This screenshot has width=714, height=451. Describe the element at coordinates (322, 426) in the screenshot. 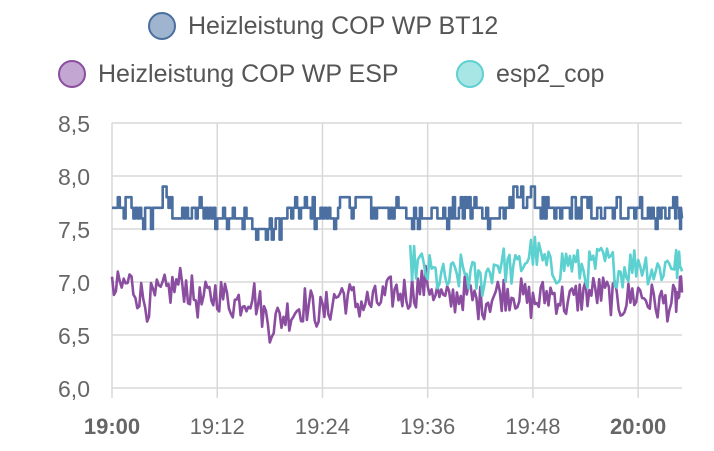

I see `x-tick-label: 19:24` at that location.